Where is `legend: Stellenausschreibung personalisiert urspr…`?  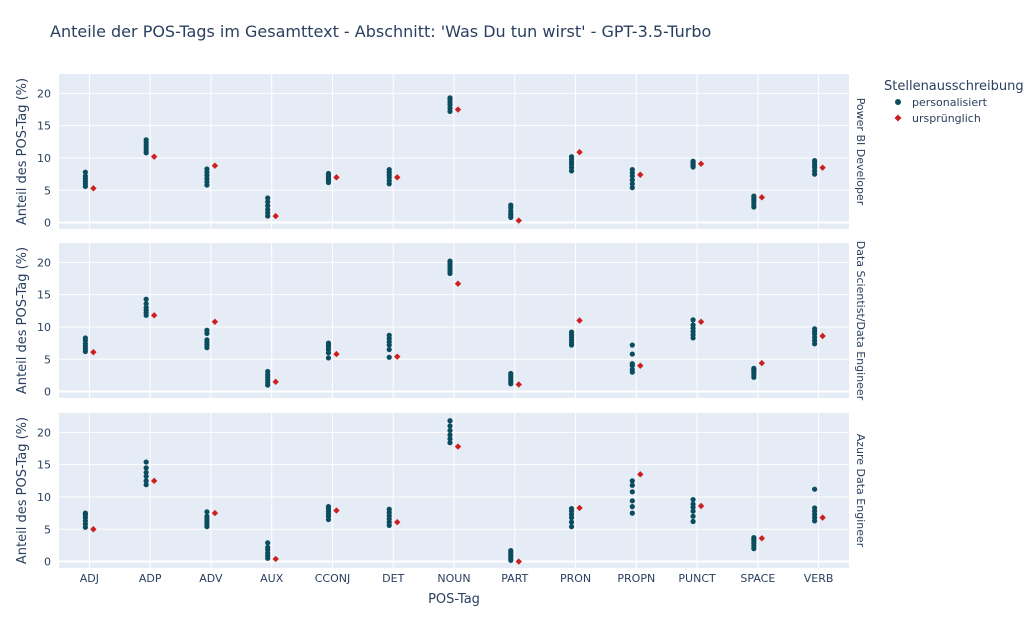
legend: Stellenausschreibung personalisiert urspr… is located at coordinates (954, 102).